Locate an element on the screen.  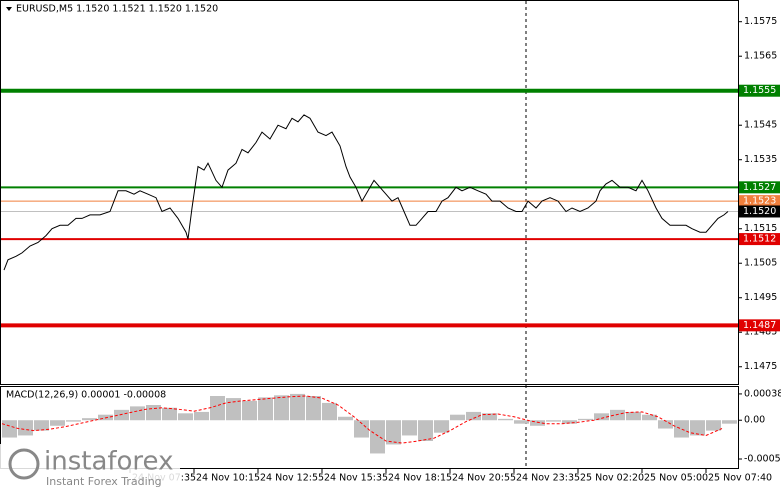
level-label: 1.1555 is located at coordinates (759, 90).